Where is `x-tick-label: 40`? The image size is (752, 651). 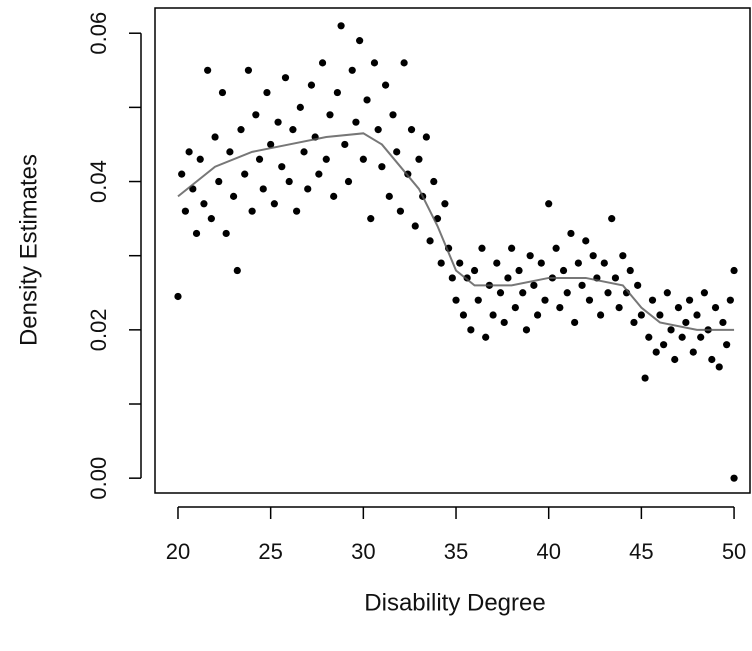
x-tick-label: 40 is located at coordinates (548, 551).